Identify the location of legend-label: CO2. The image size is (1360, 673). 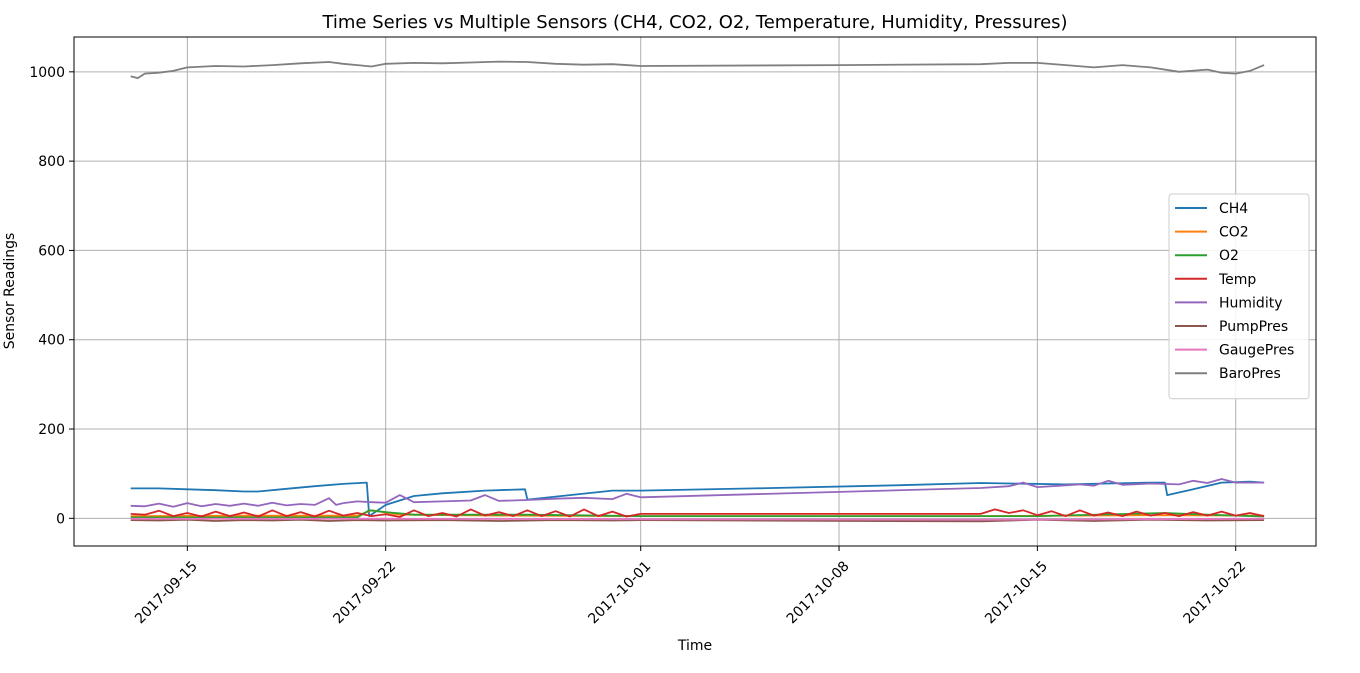
(1234, 233).